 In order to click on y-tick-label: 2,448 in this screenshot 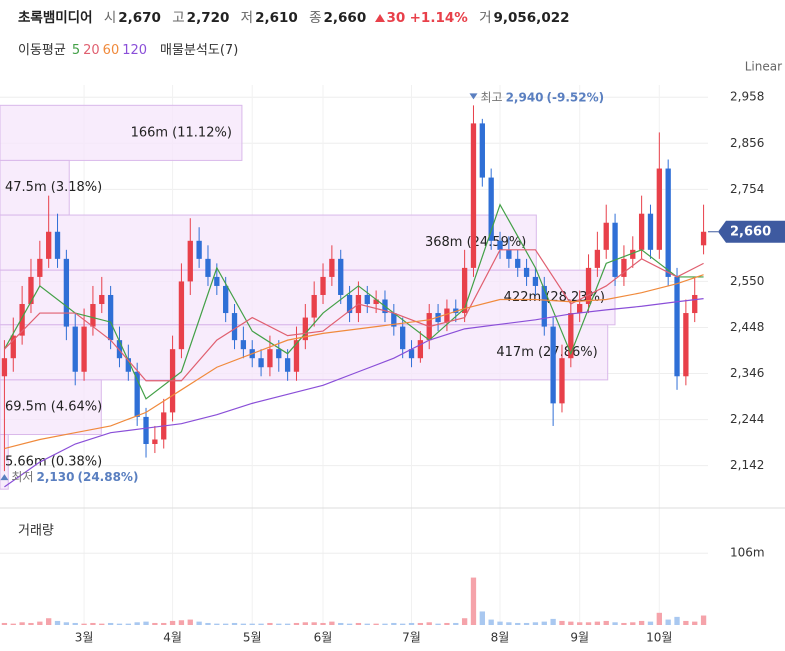, I will do `click(747, 327)`.